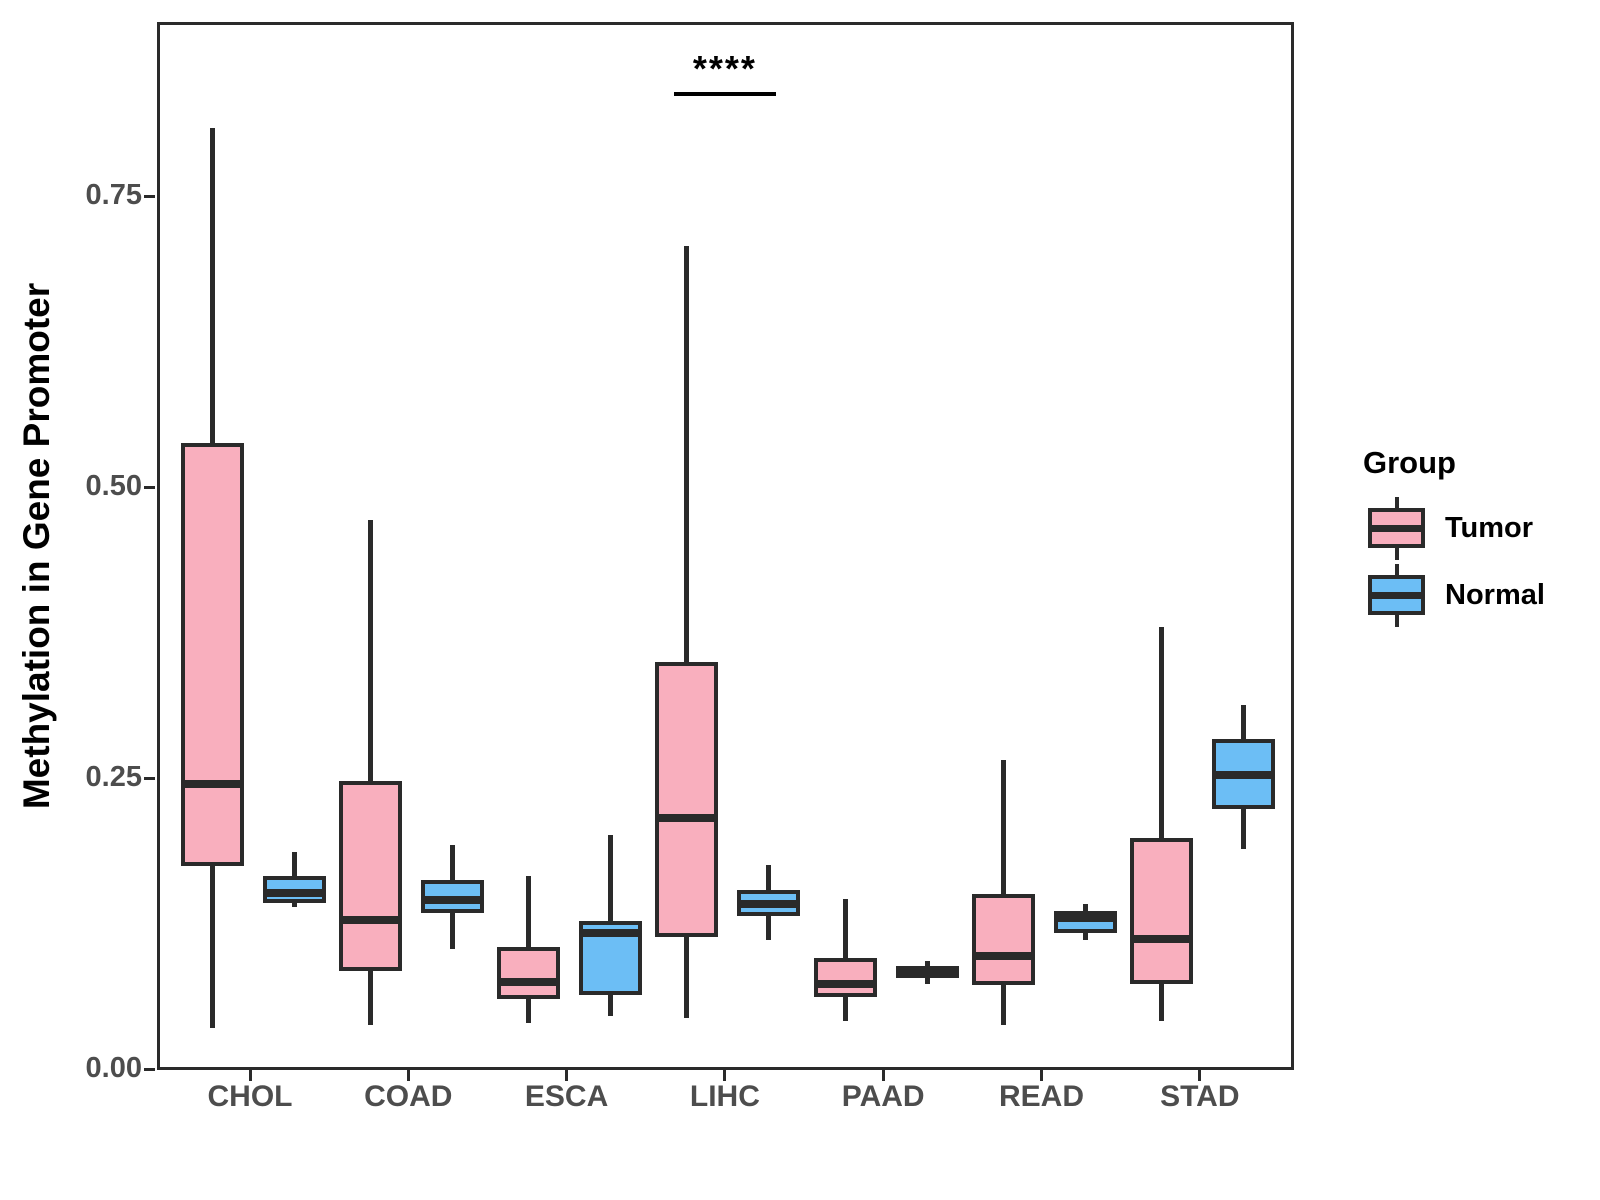  What do you see at coordinates (687, 632) in the screenshot?
I see `whisker-lihc-tumor` at bounding box center [687, 632].